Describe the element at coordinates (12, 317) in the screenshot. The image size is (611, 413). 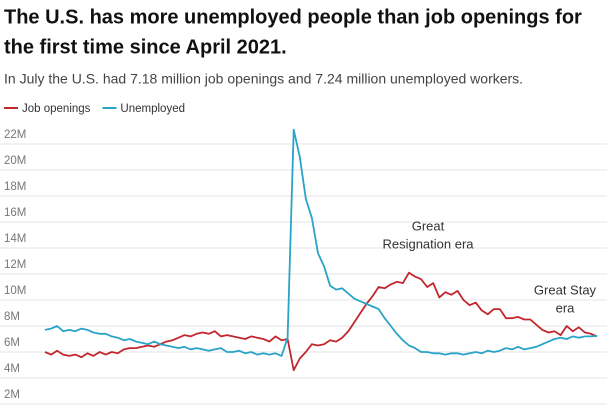
I see `y-tick-label: 8M` at that location.